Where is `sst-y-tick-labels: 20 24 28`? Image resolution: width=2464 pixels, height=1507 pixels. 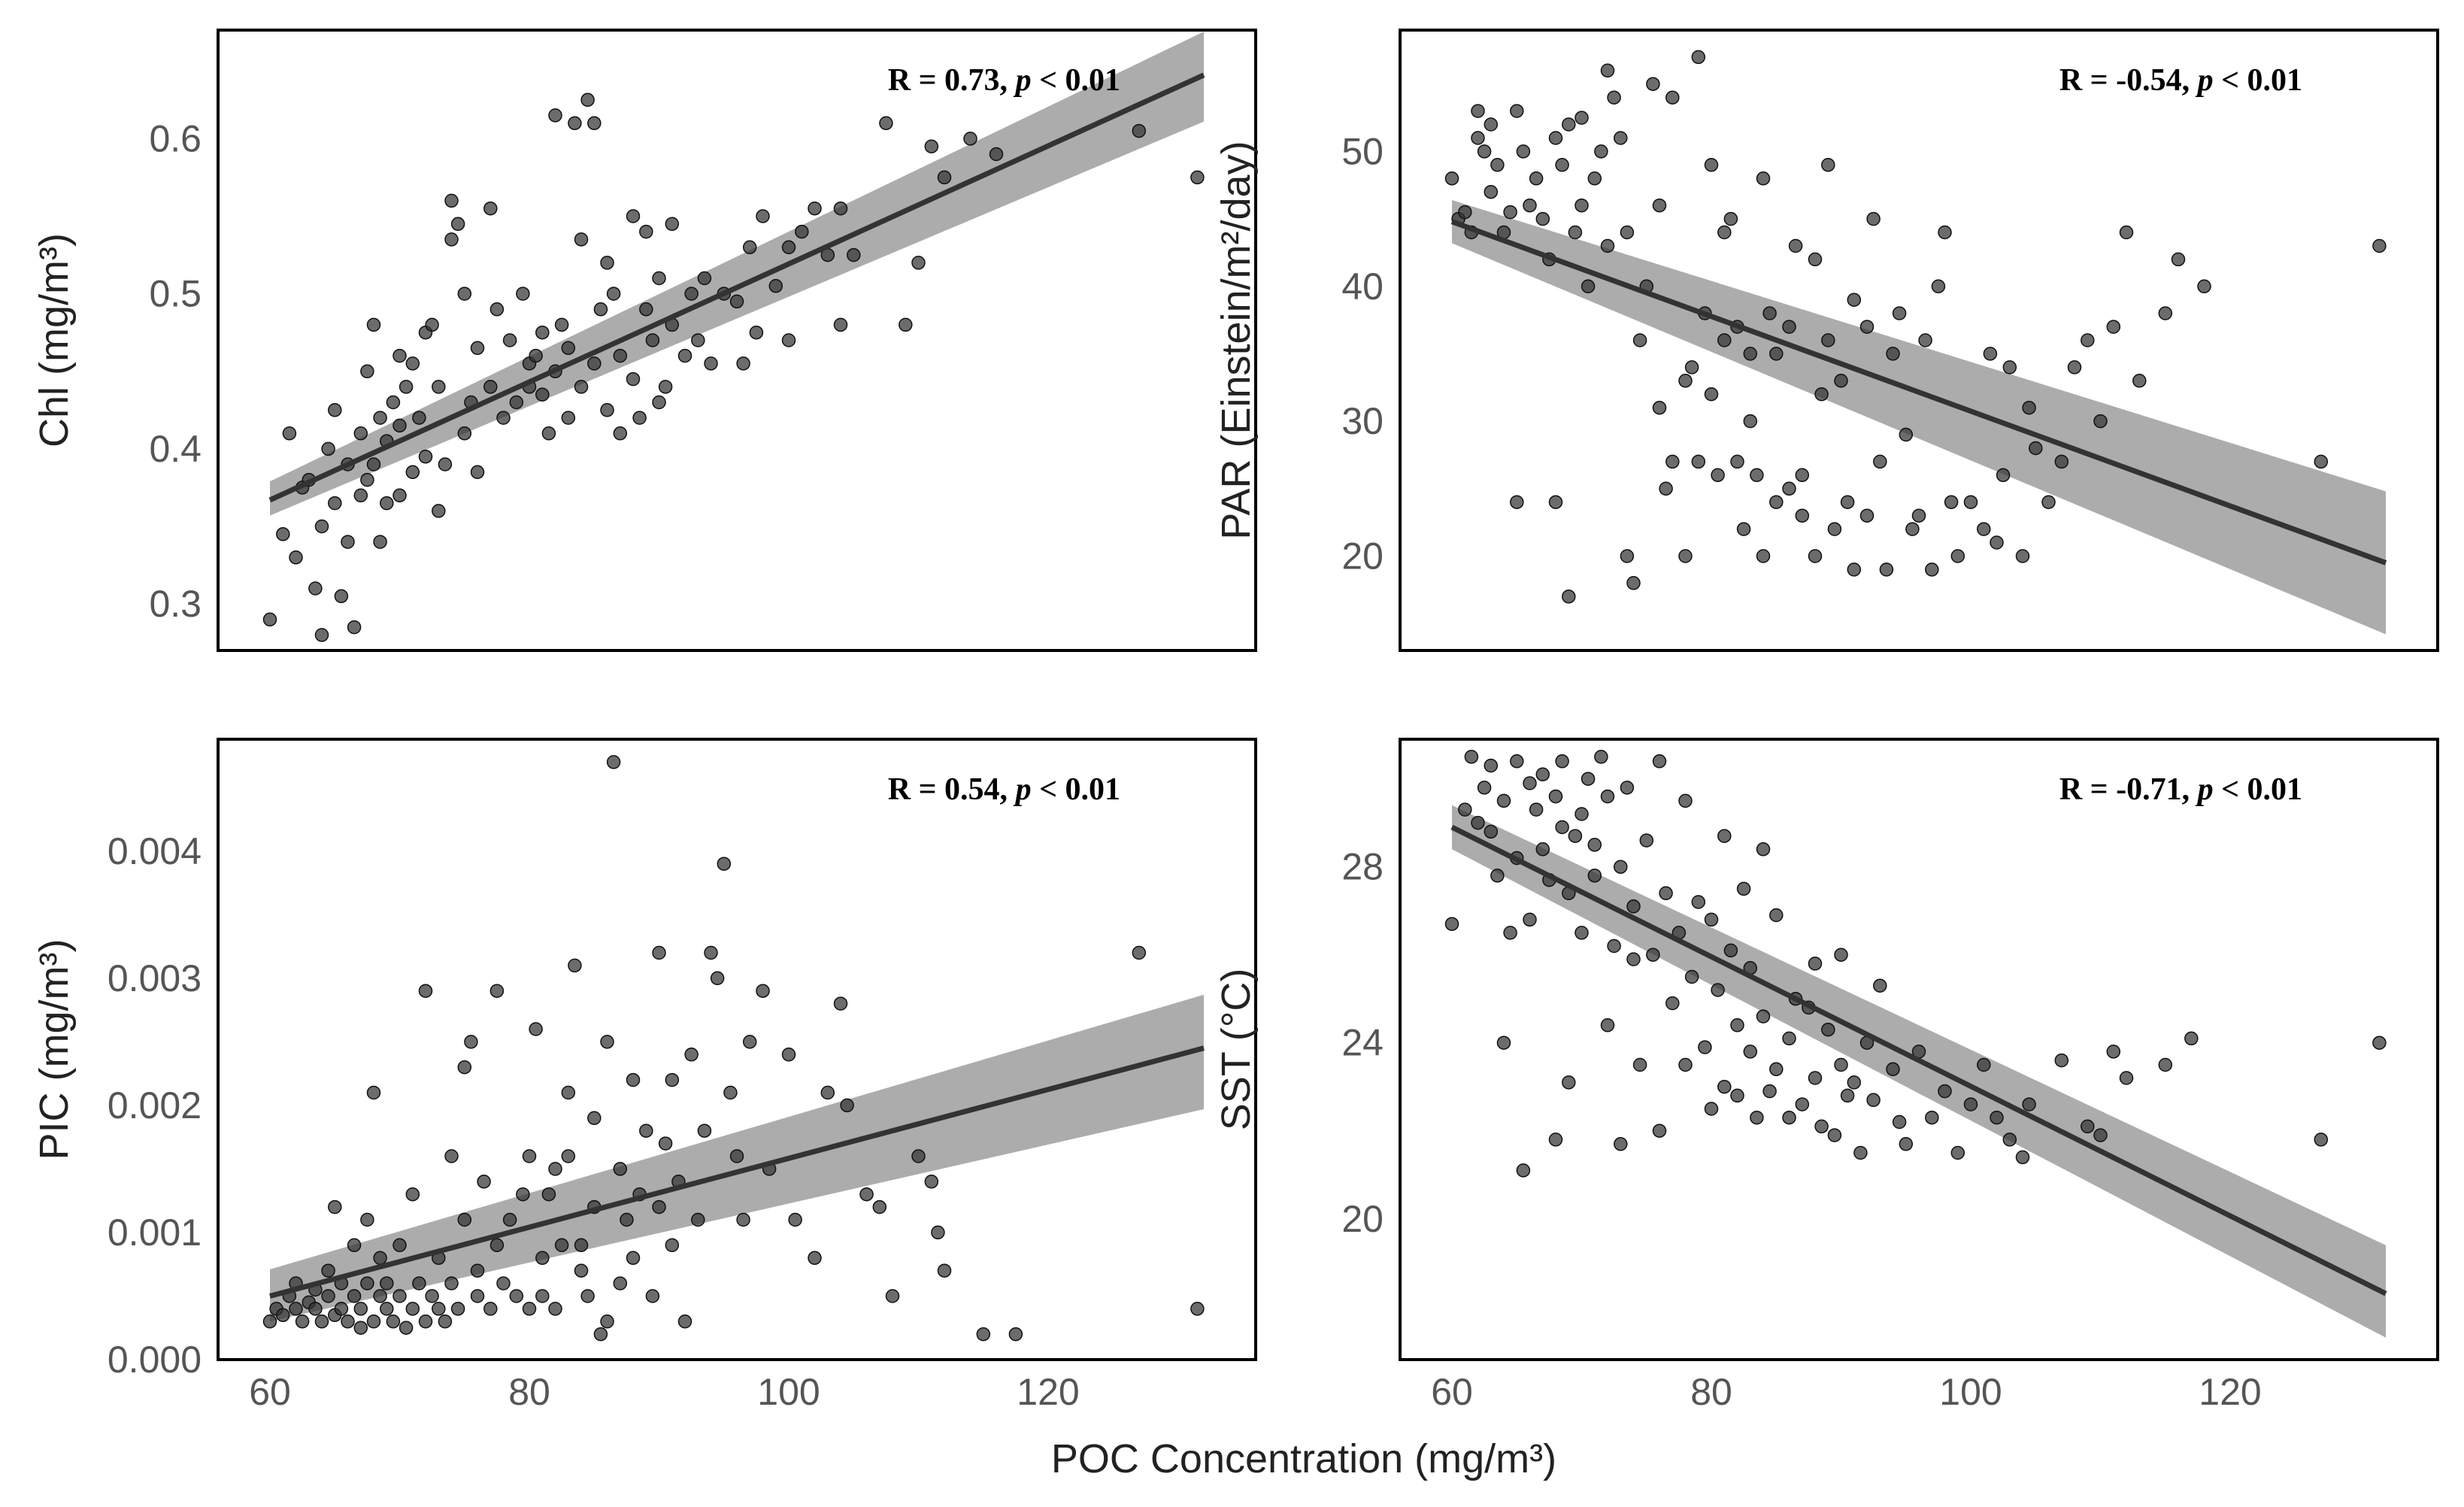
sst-y-tick-labels: 20 24 28 is located at coordinates (1362, 1043).